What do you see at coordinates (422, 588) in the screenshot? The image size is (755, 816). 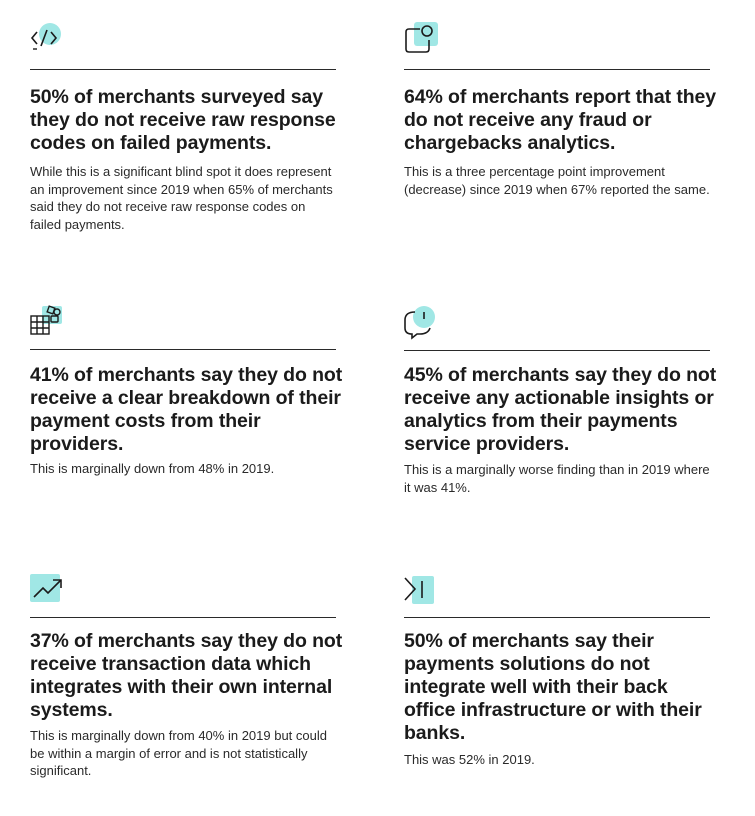 I see `arrow-to-bar-icon` at bounding box center [422, 588].